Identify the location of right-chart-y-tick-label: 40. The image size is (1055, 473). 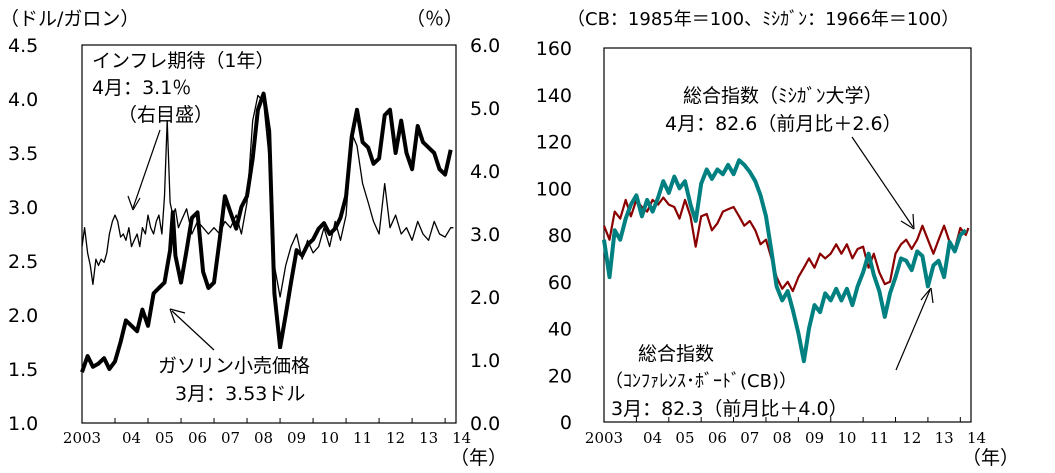
(560, 330).